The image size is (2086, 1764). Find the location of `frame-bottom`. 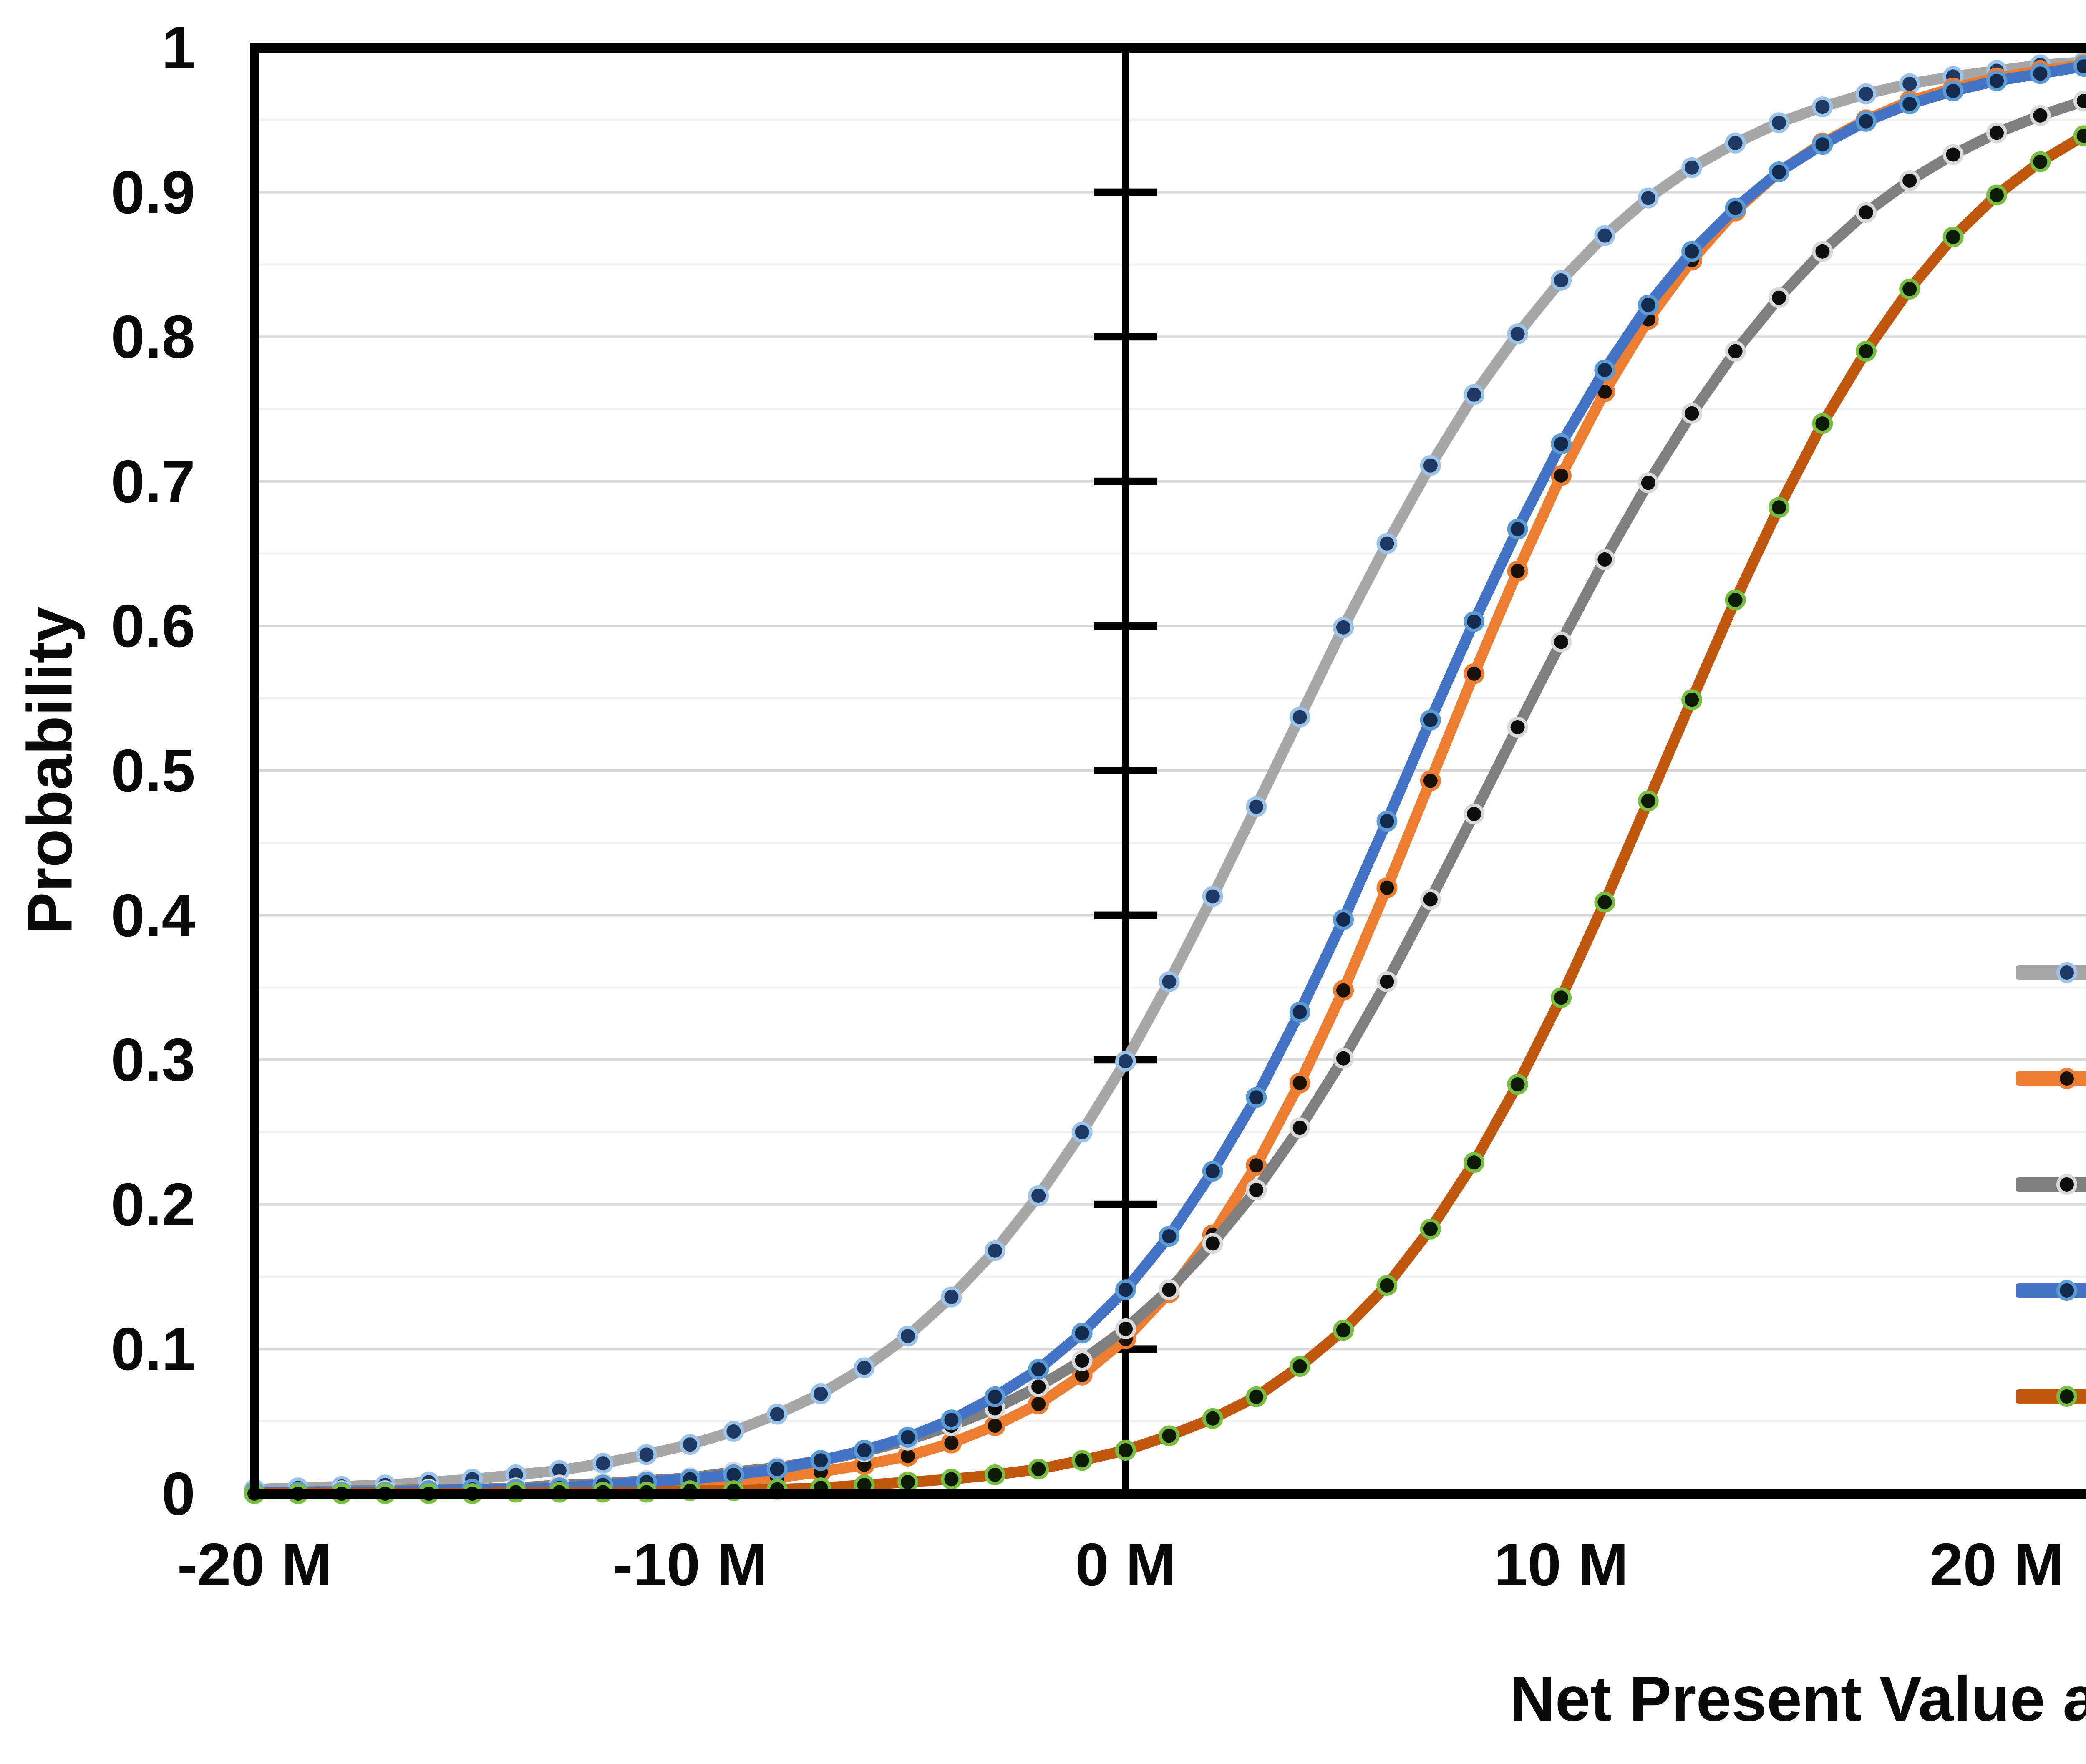

frame-bottom is located at coordinates (1168, 1494).